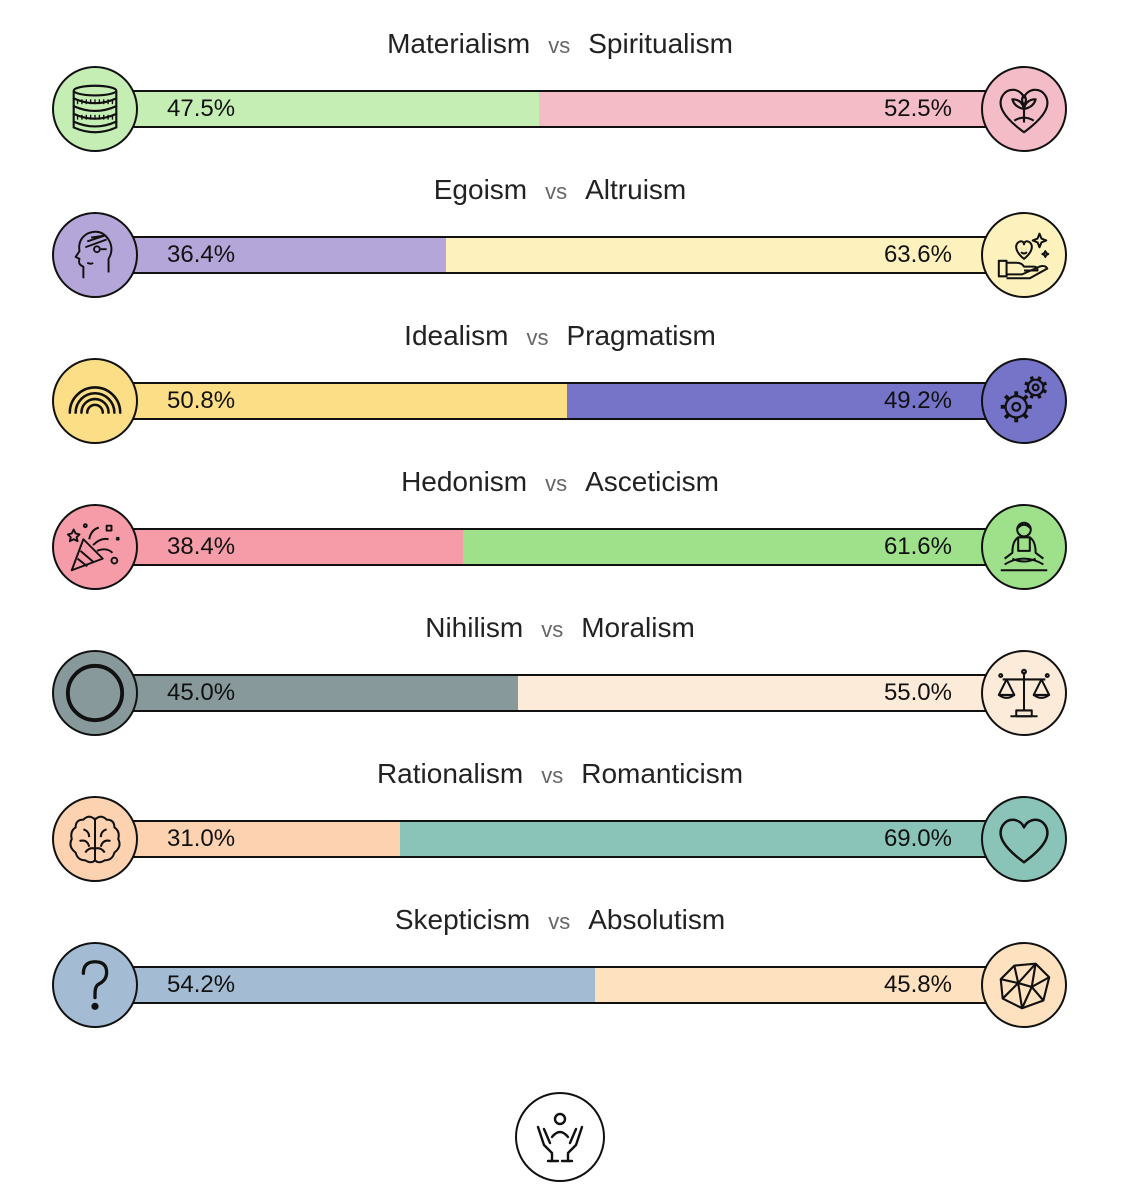 The image size is (1143, 1200). What do you see at coordinates (201, 254) in the screenshot?
I see `left-percentage: 36.4%` at bounding box center [201, 254].